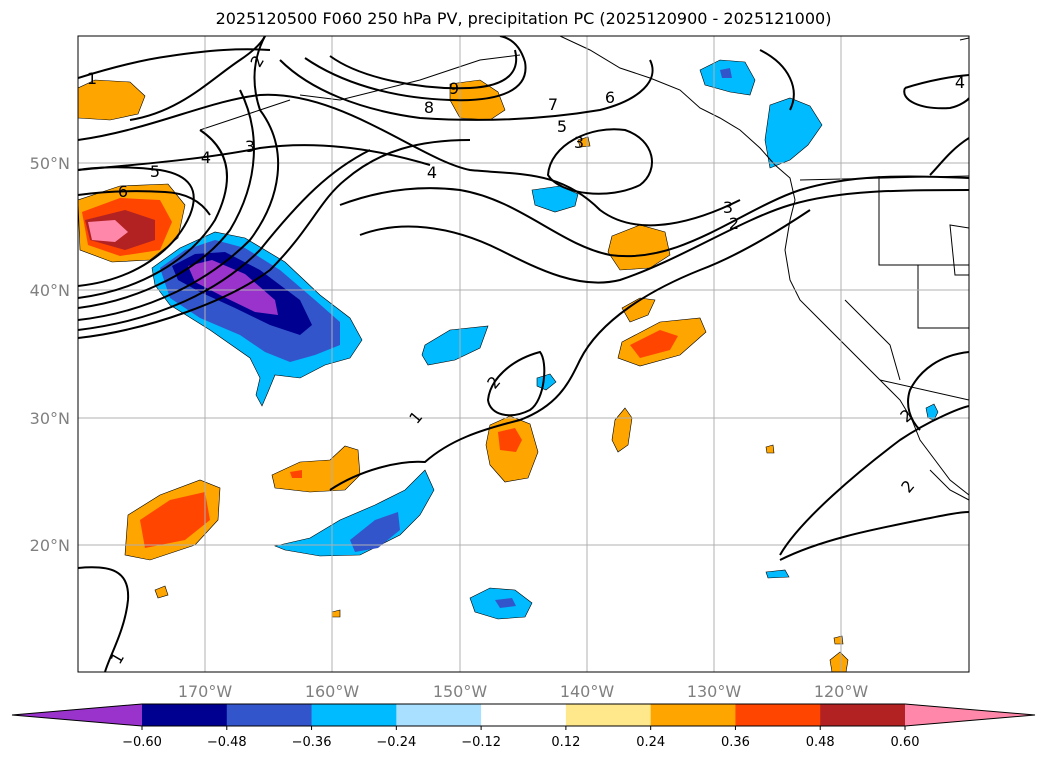  What do you see at coordinates (654, 216) in the screenshot?
I see `pv-contour-3-east` at bounding box center [654, 216].